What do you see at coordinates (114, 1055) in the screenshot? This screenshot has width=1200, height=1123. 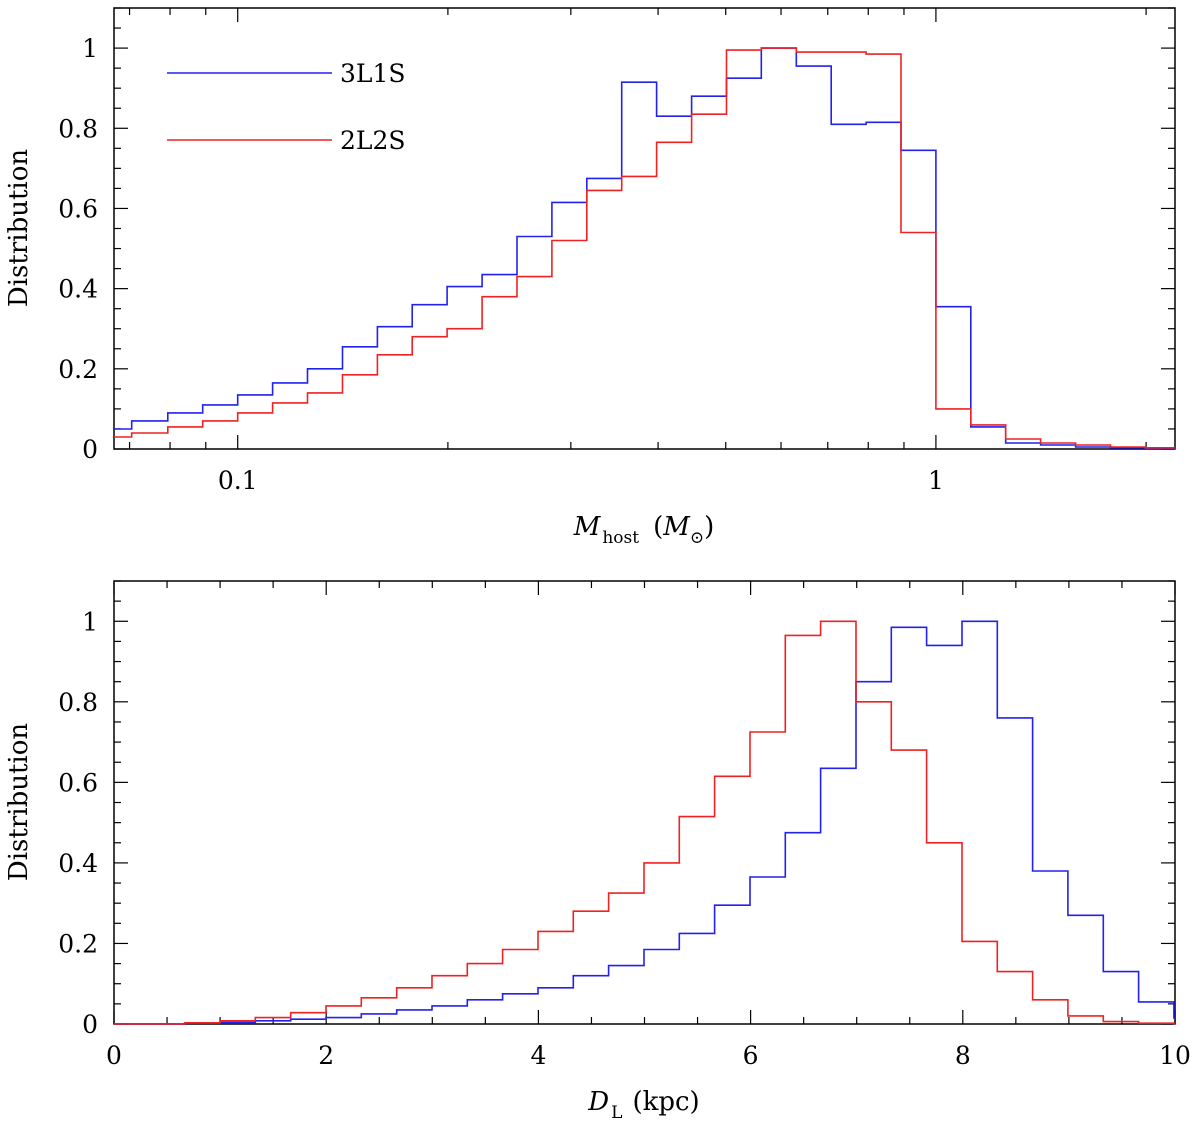 I see `x-tick-label: 0` at bounding box center [114, 1055].